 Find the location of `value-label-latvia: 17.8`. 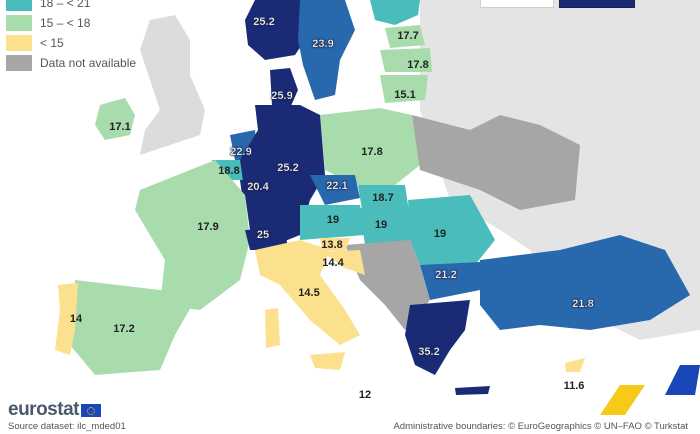

value-label-latvia: 17.8 is located at coordinates (418, 65).